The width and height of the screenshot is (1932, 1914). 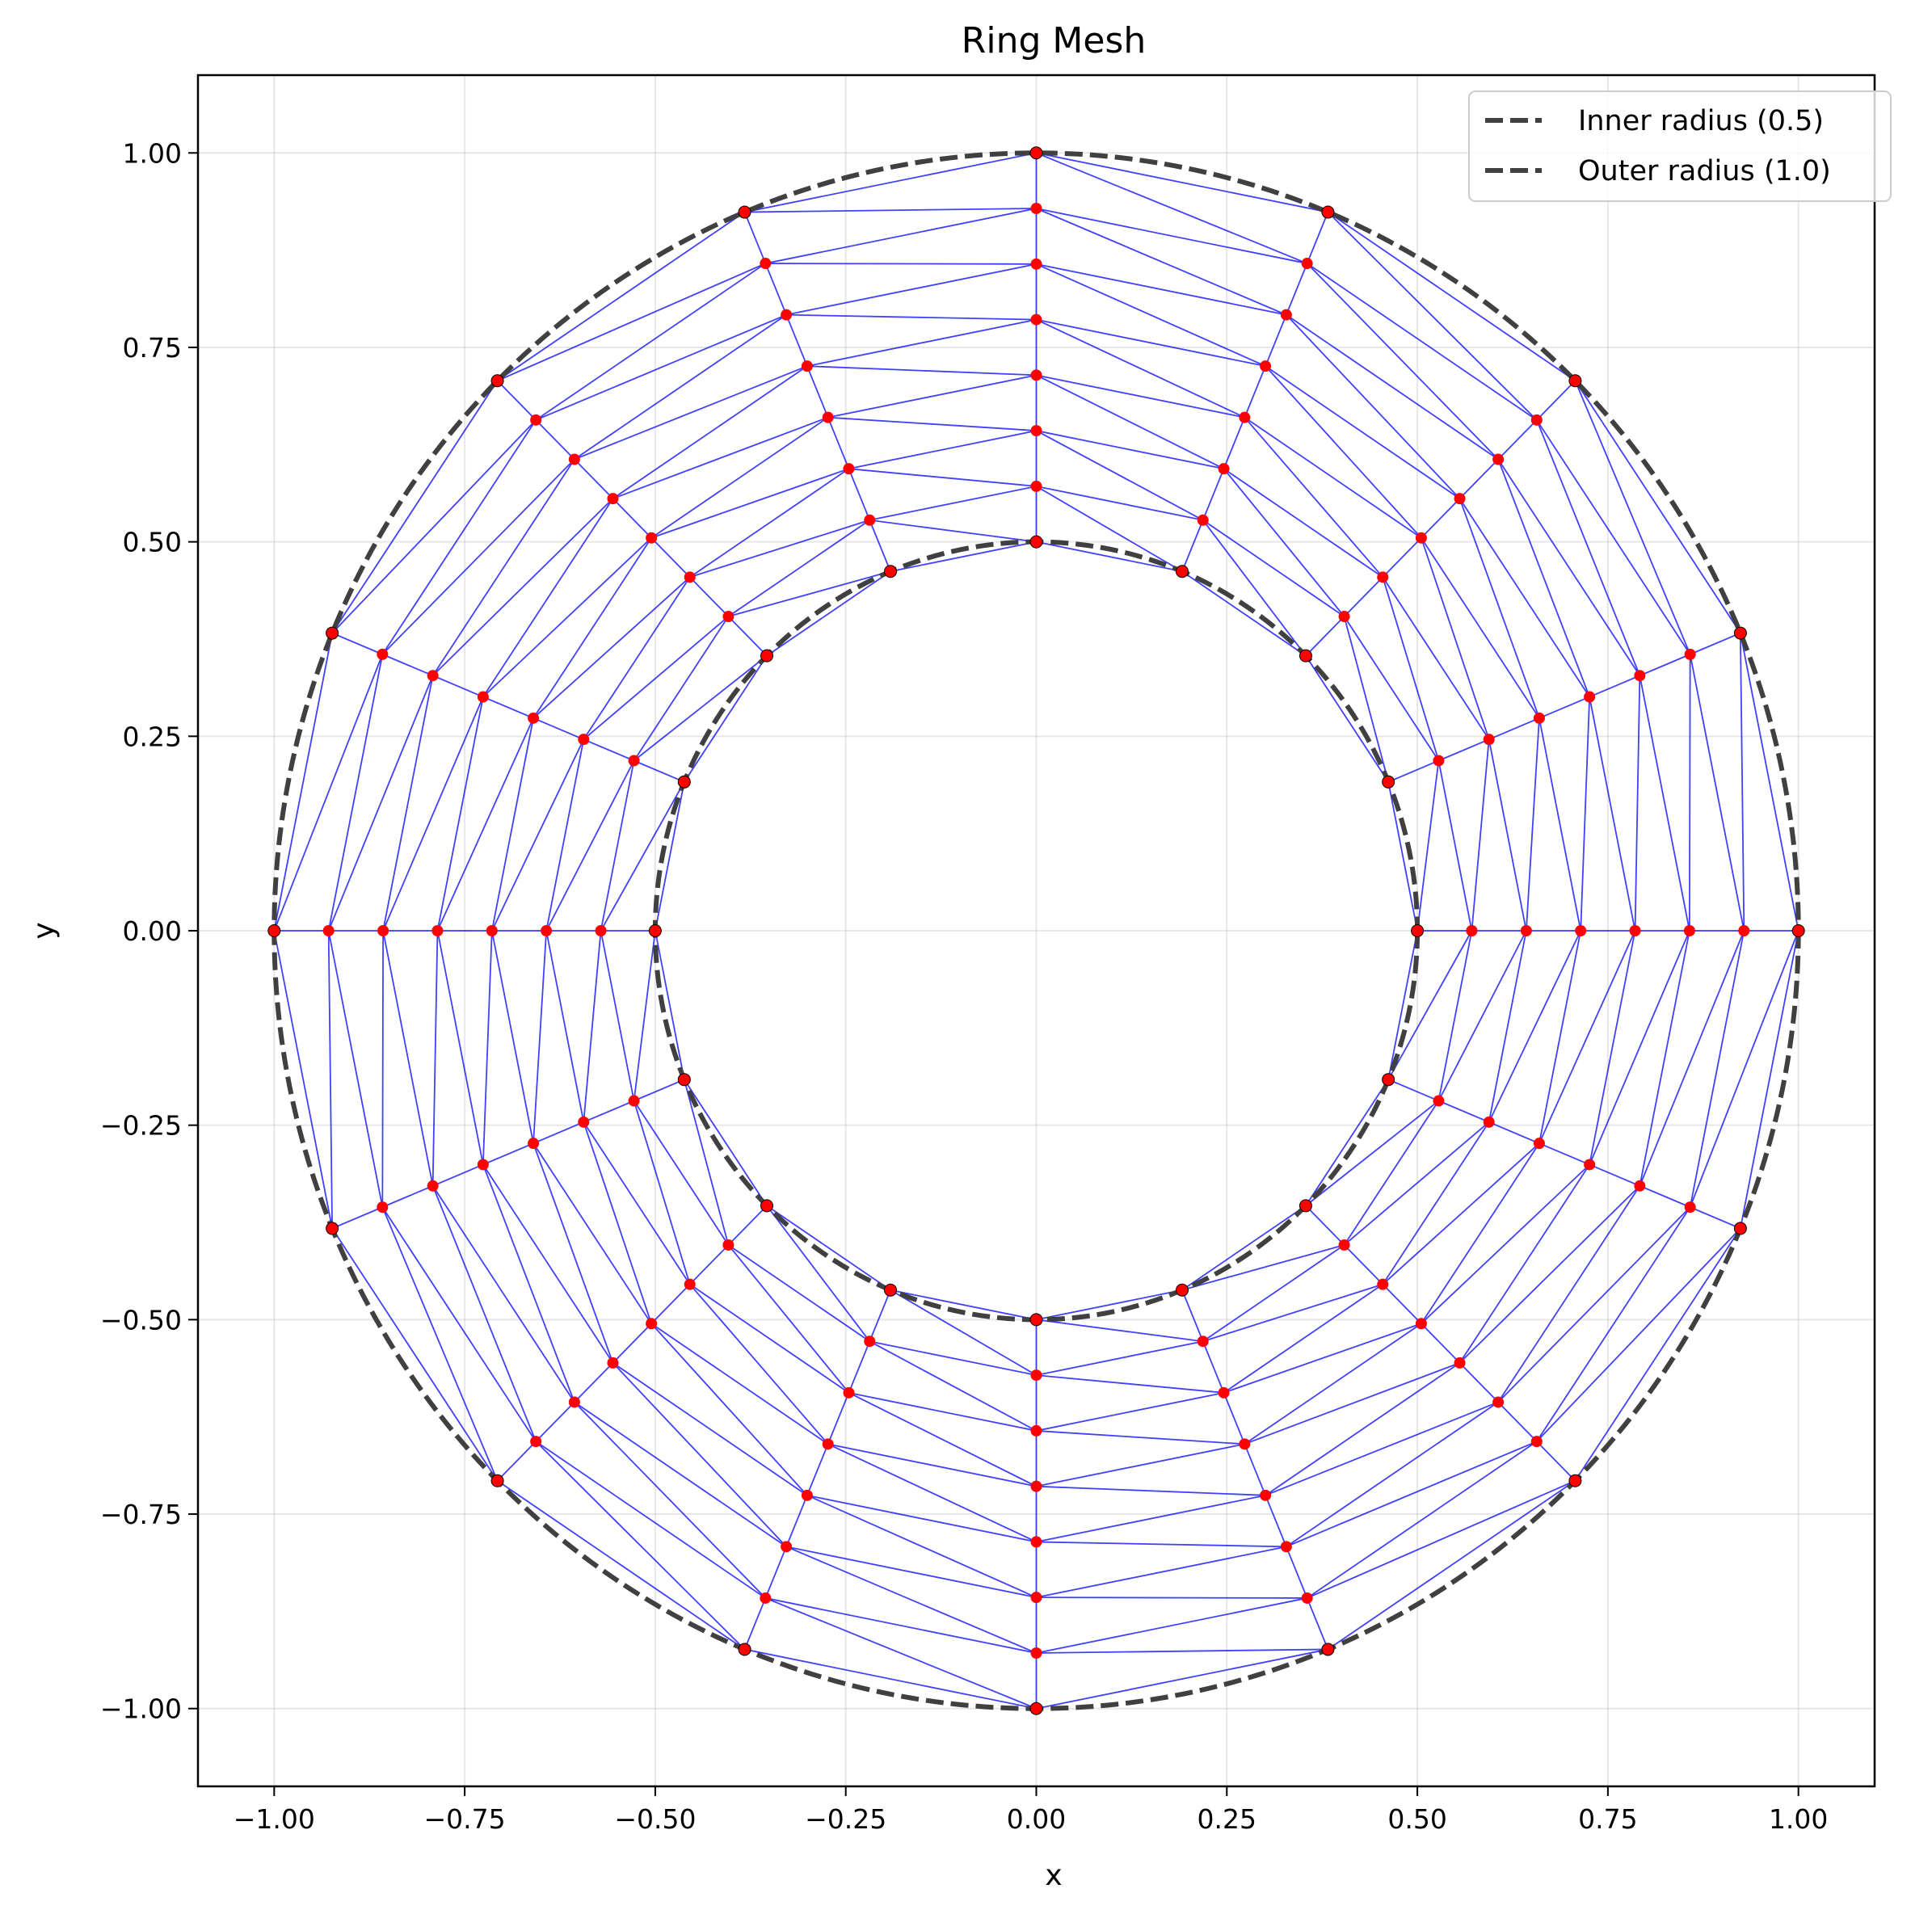 I want to click on x-tick-label: 1.00, so click(x=1798, y=1819).